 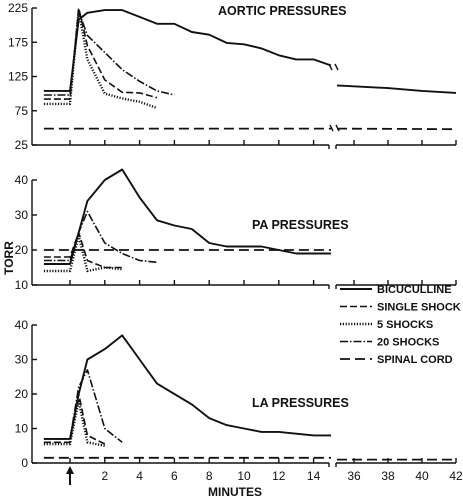 What do you see at coordinates (139, 476) in the screenshot?
I see `x-tick-label: 4` at bounding box center [139, 476].